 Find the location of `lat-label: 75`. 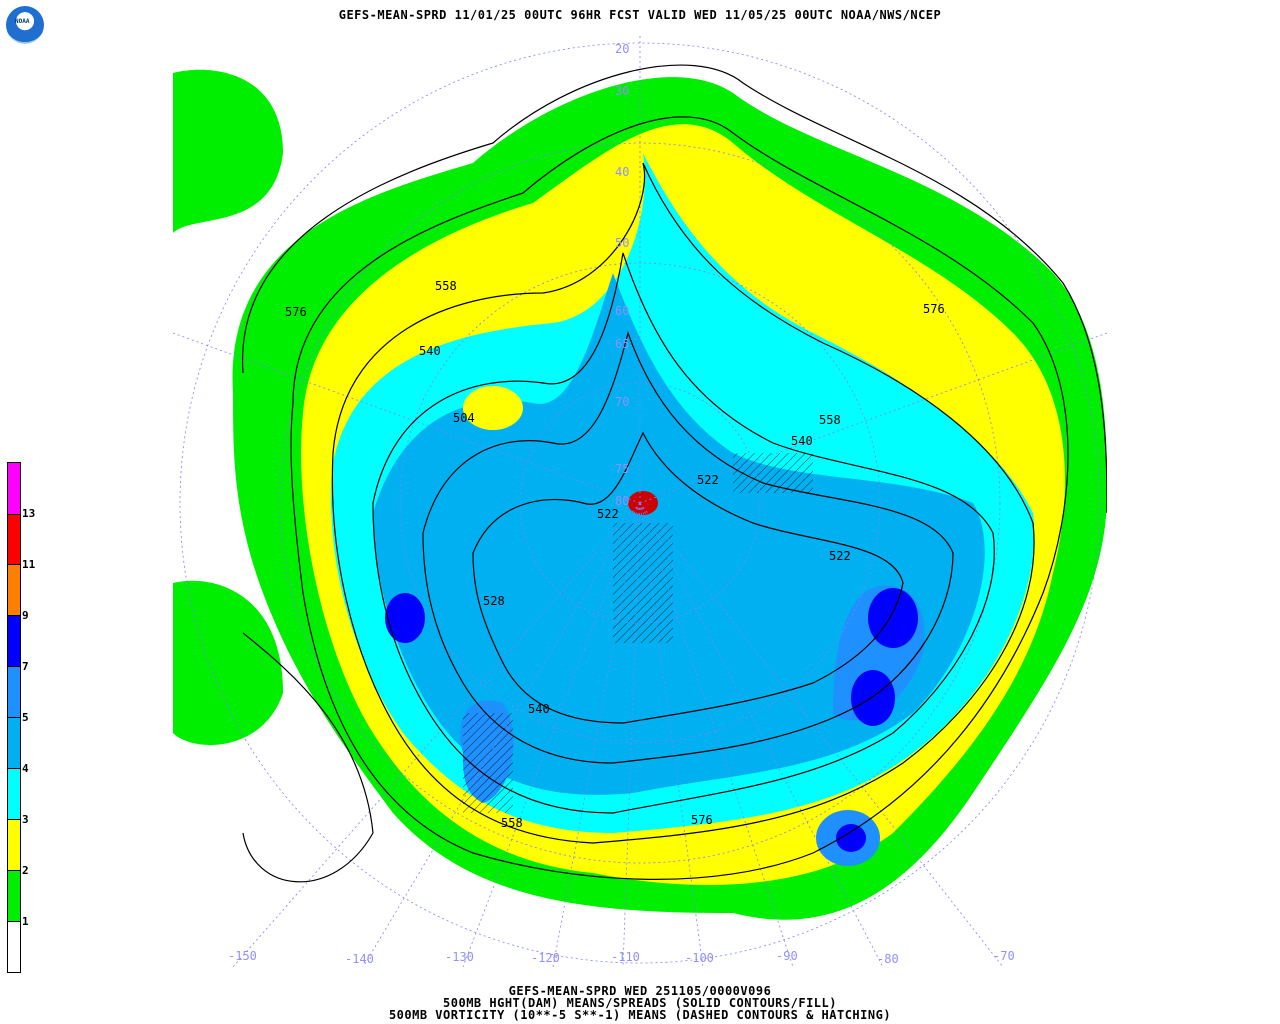

lat-label: 75 is located at coordinates (622, 469).